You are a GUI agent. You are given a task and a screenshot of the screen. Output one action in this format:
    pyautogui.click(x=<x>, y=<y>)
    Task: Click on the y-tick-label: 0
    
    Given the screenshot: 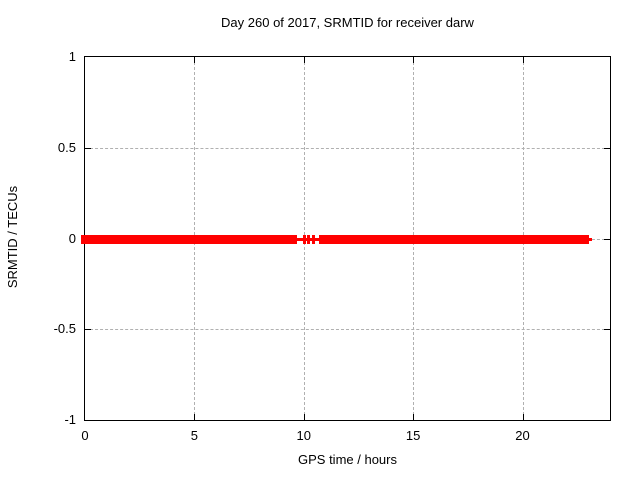 What is the action you would take?
    pyautogui.click(x=72, y=238)
    